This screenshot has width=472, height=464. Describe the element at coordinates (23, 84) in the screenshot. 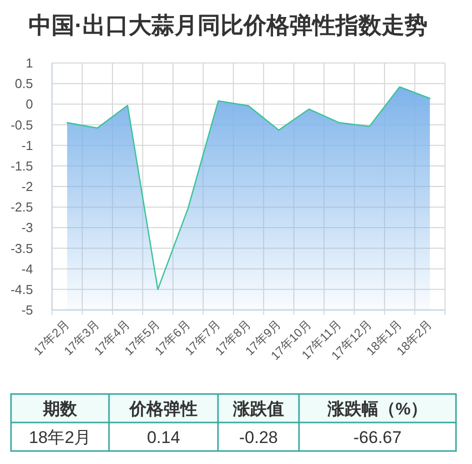

I see `y-tick-label: 0.5` at that location.